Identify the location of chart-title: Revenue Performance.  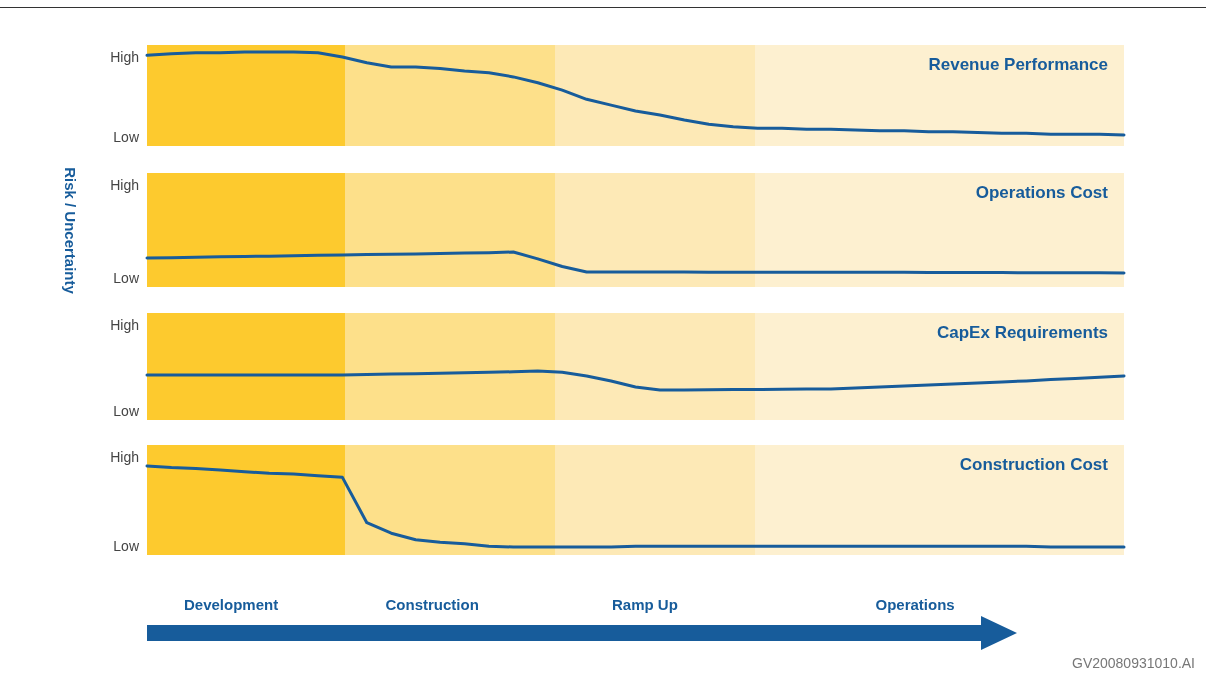
(1018, 65).